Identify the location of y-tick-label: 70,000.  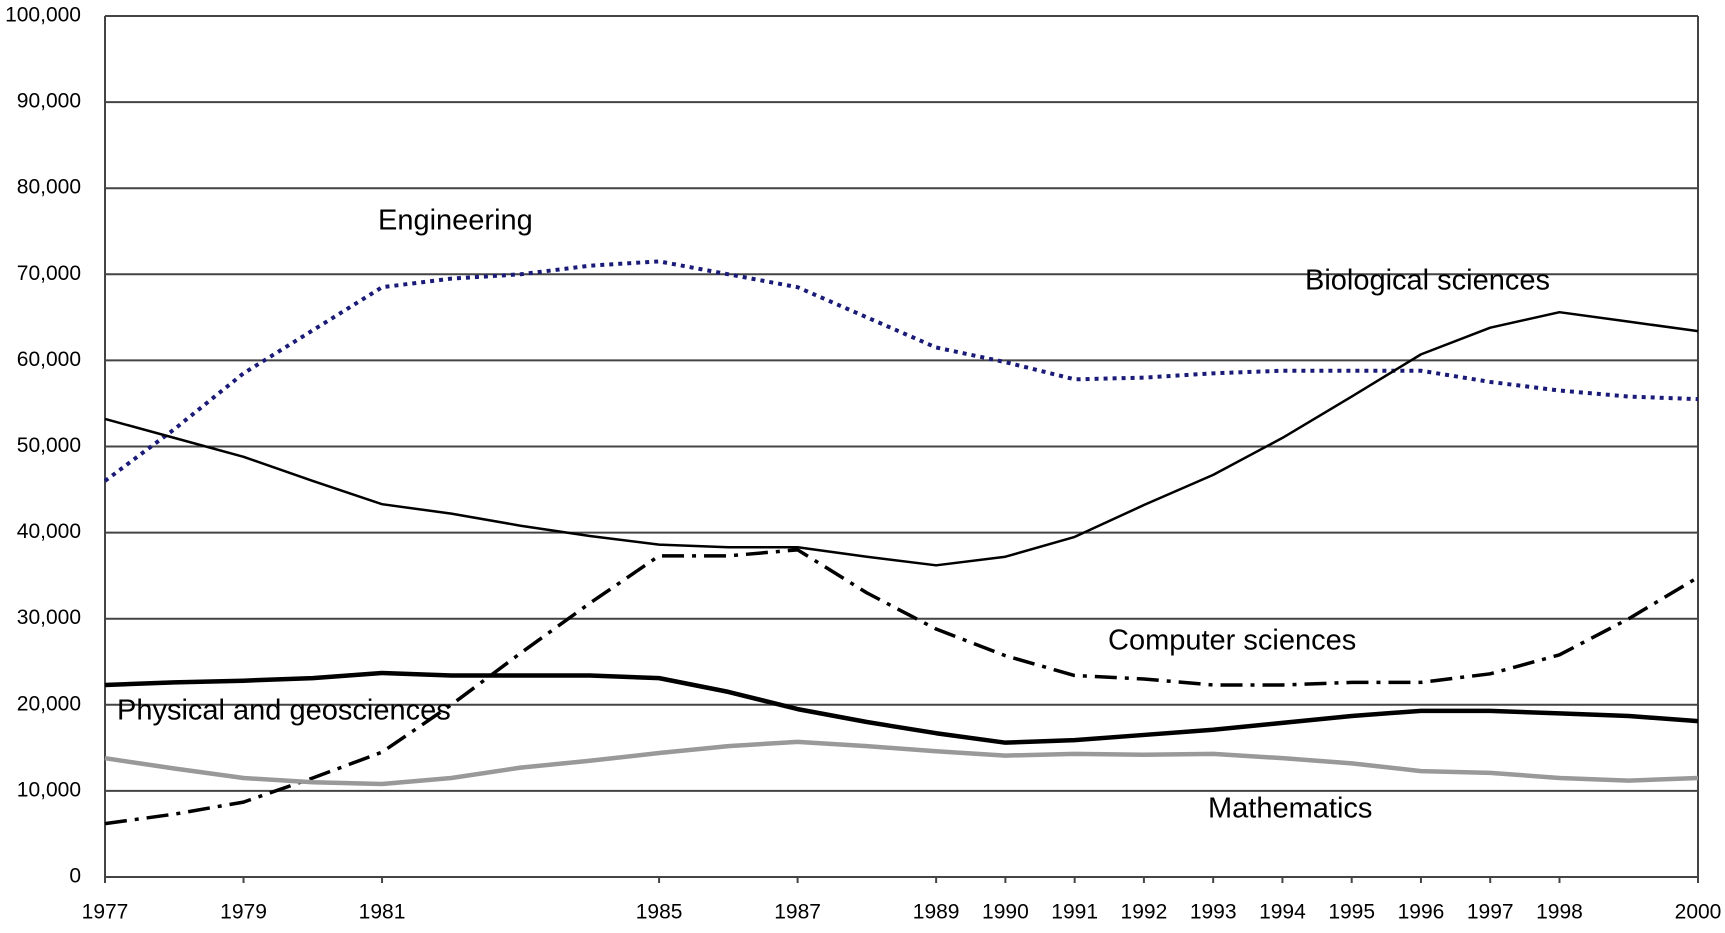
(49, 273).